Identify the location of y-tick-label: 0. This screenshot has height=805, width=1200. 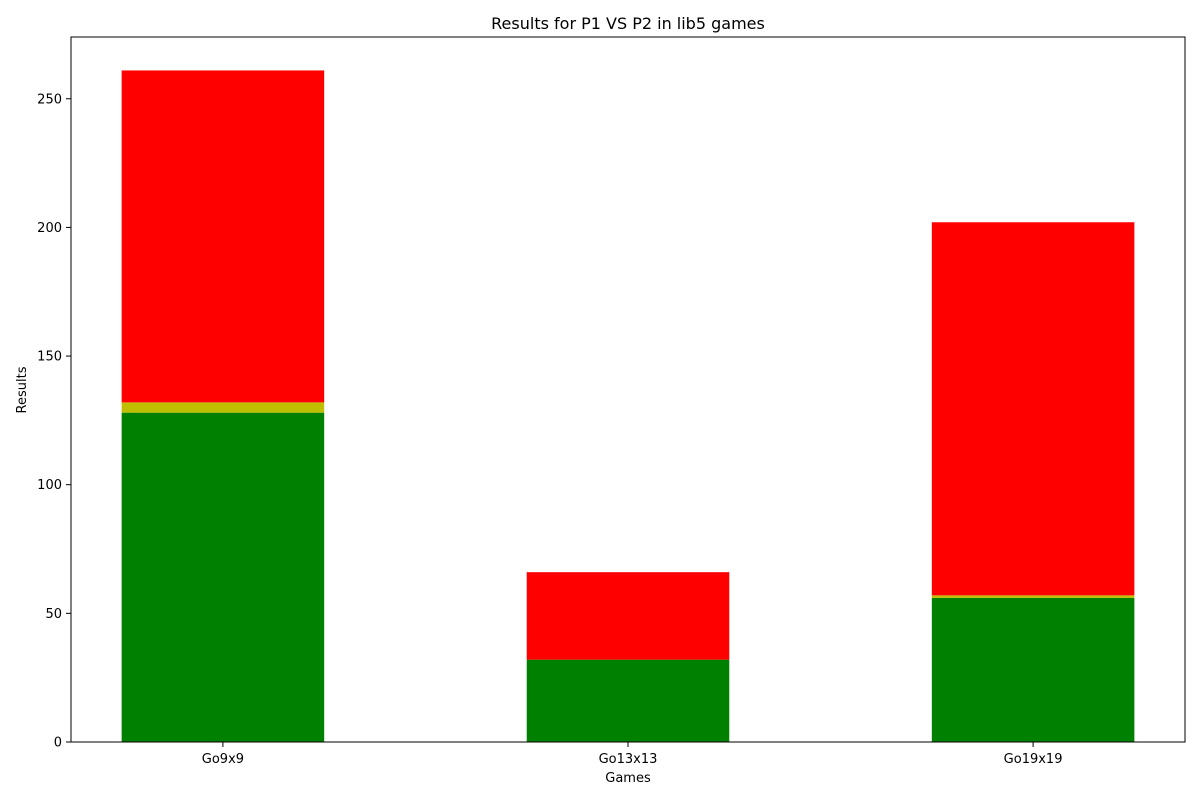
(58, 743).